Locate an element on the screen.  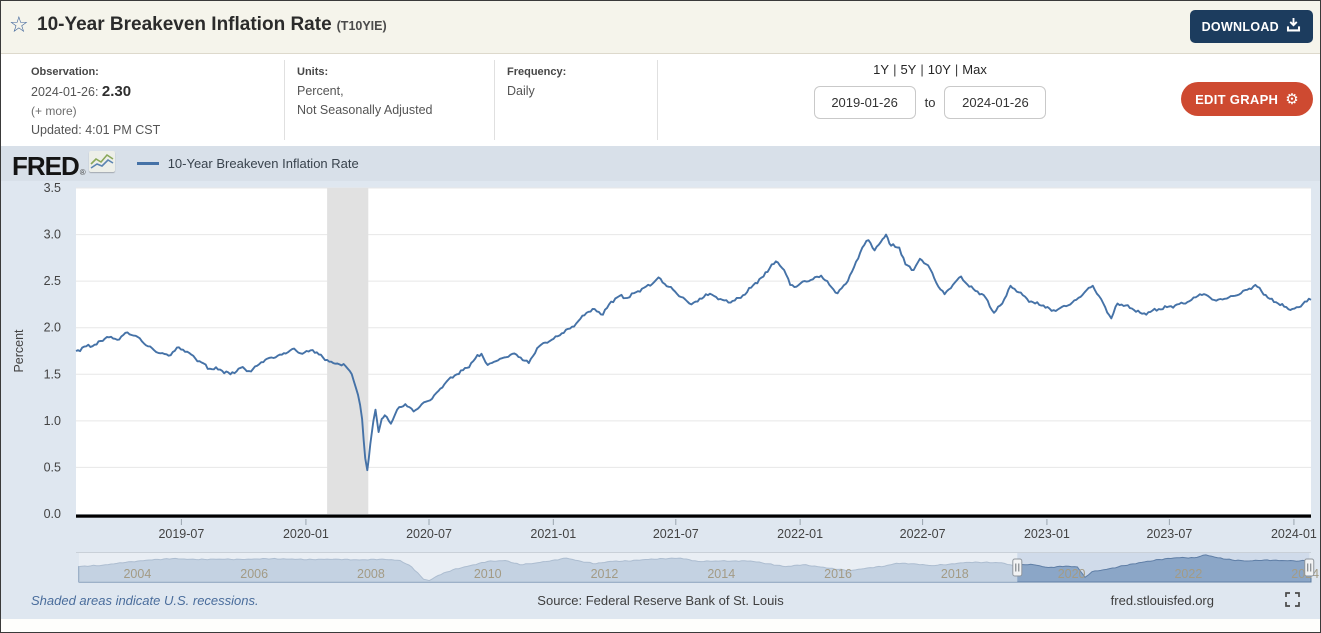
download-button-label: DOWNLOAD is located at coordinates (1240, 26).